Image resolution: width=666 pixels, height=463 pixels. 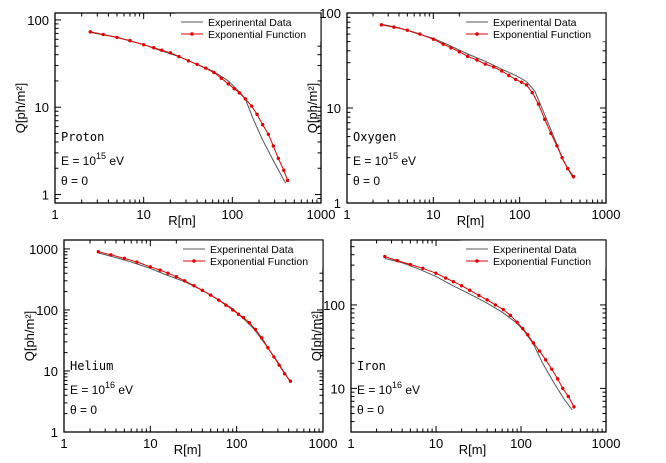 What do you see at coordinates (257, 35) in the screenshot?
I see `legend-exponential-label: Exponential Function` at bounding box center [257, 35].